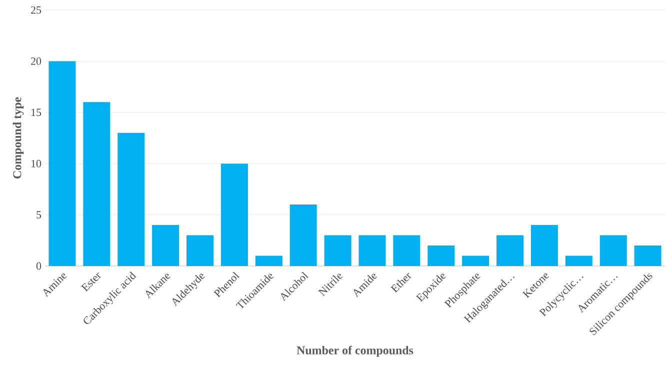 This screenshot has height=381, width=669. Describe the element at coordinates (36, 61) in the screenshot. I see `y-tick-label: 20` at that location.